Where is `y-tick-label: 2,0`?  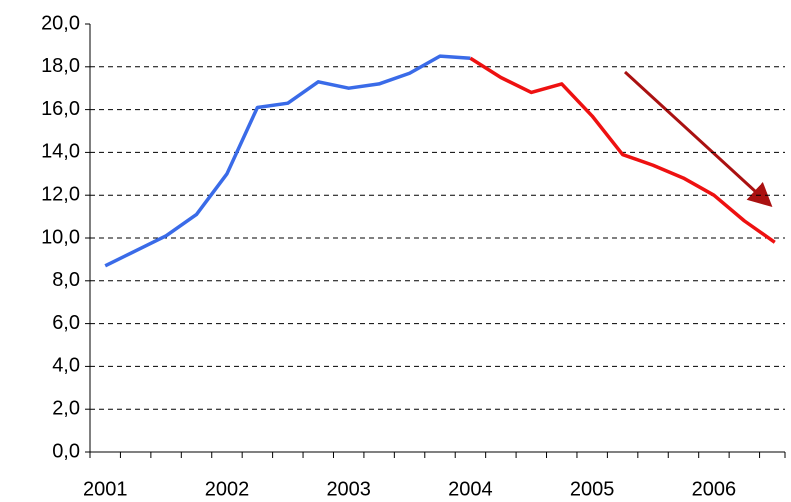
y-tick-label: 2,0 is located at coordinates (66, 408).